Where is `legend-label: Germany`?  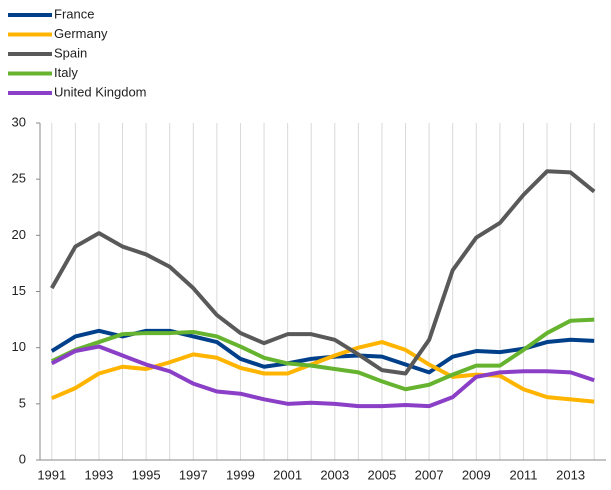 legend-label: Germany is located at coordinates (81, 33).